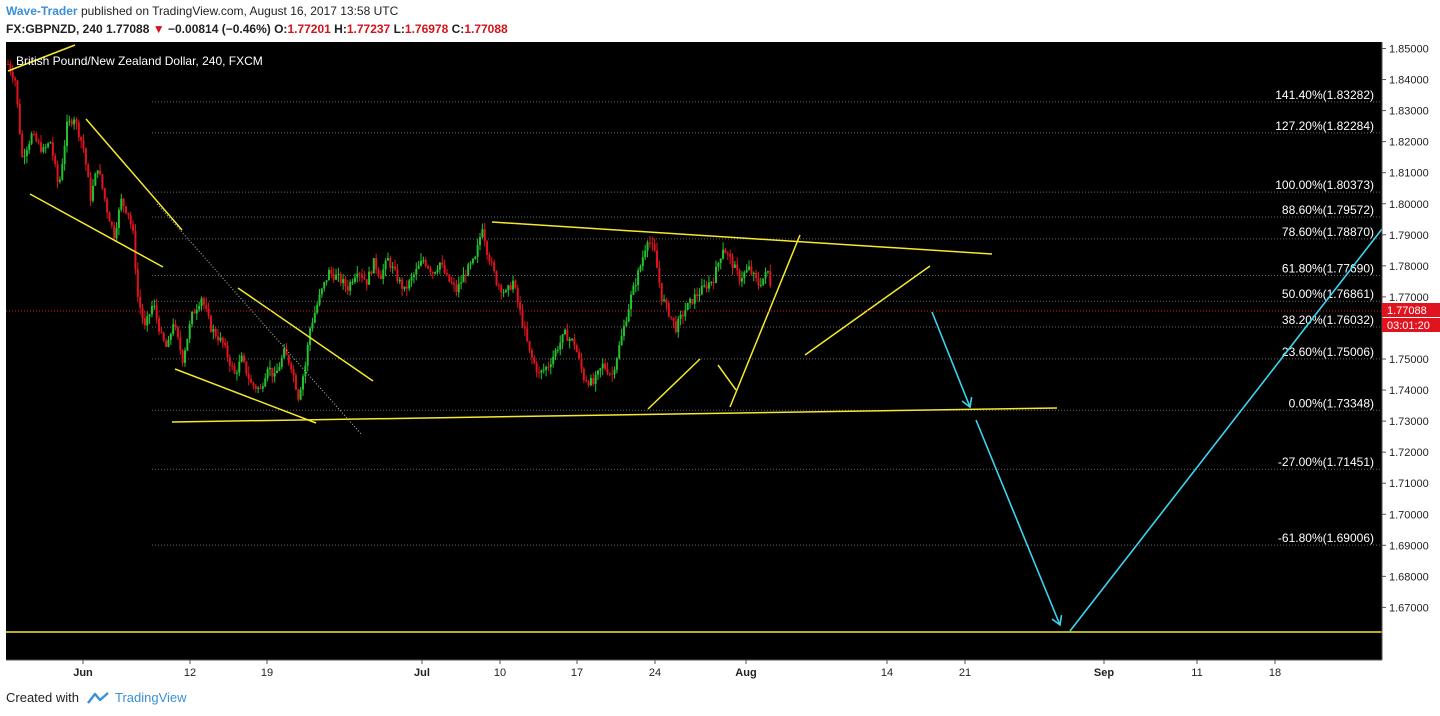 The height and width of the screenshot is (716, 1440). What do you see at coordinates (694, 673) in the screenshot?
I see `time-axis` at bounding box center [694, 673].